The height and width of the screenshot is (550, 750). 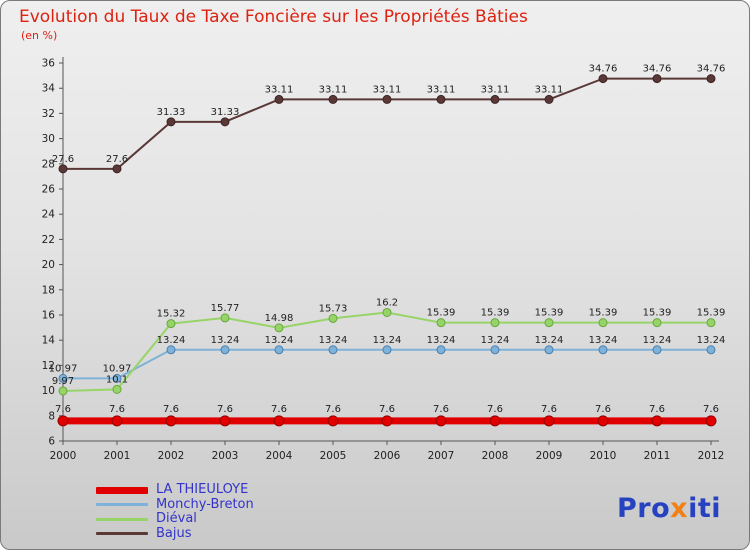 I want to click on svg-text: 2001, so click(x=117, y=456).